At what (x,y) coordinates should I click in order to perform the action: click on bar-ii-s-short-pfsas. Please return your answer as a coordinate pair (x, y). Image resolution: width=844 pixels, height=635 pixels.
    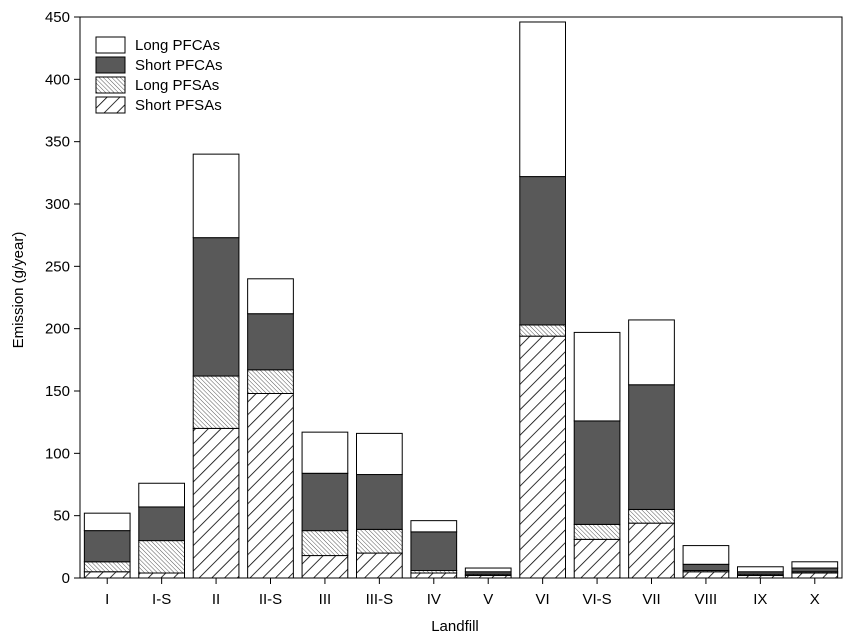
    Looking at the image, I should click on (270, 485).